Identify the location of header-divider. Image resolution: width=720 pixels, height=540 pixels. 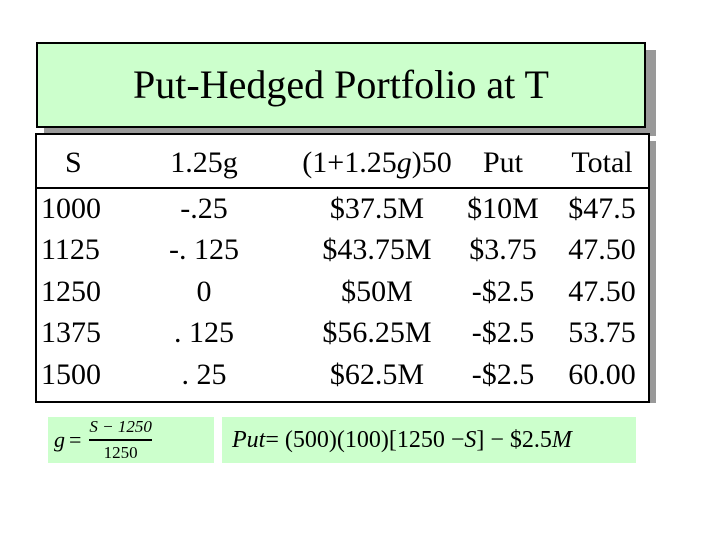
(342, 188).